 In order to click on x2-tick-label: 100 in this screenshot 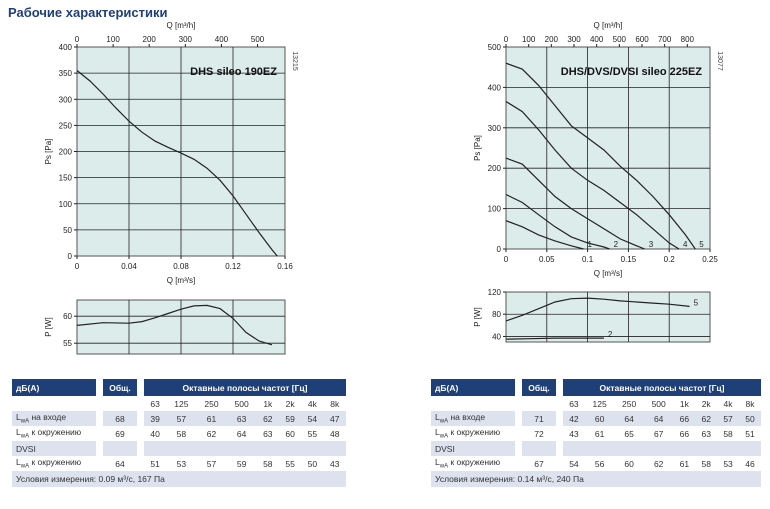, I will do `click(529, 39)`.